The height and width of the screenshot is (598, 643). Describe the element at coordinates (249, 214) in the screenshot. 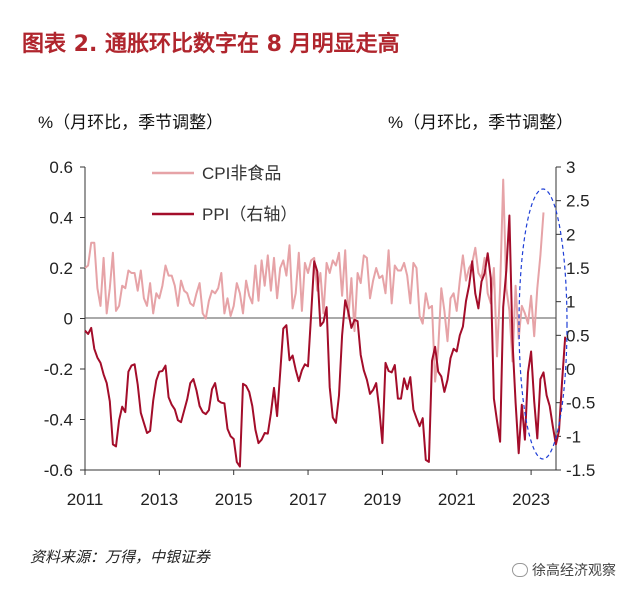

I see `legend-ppi-label: PPI（右轴）` at that location.